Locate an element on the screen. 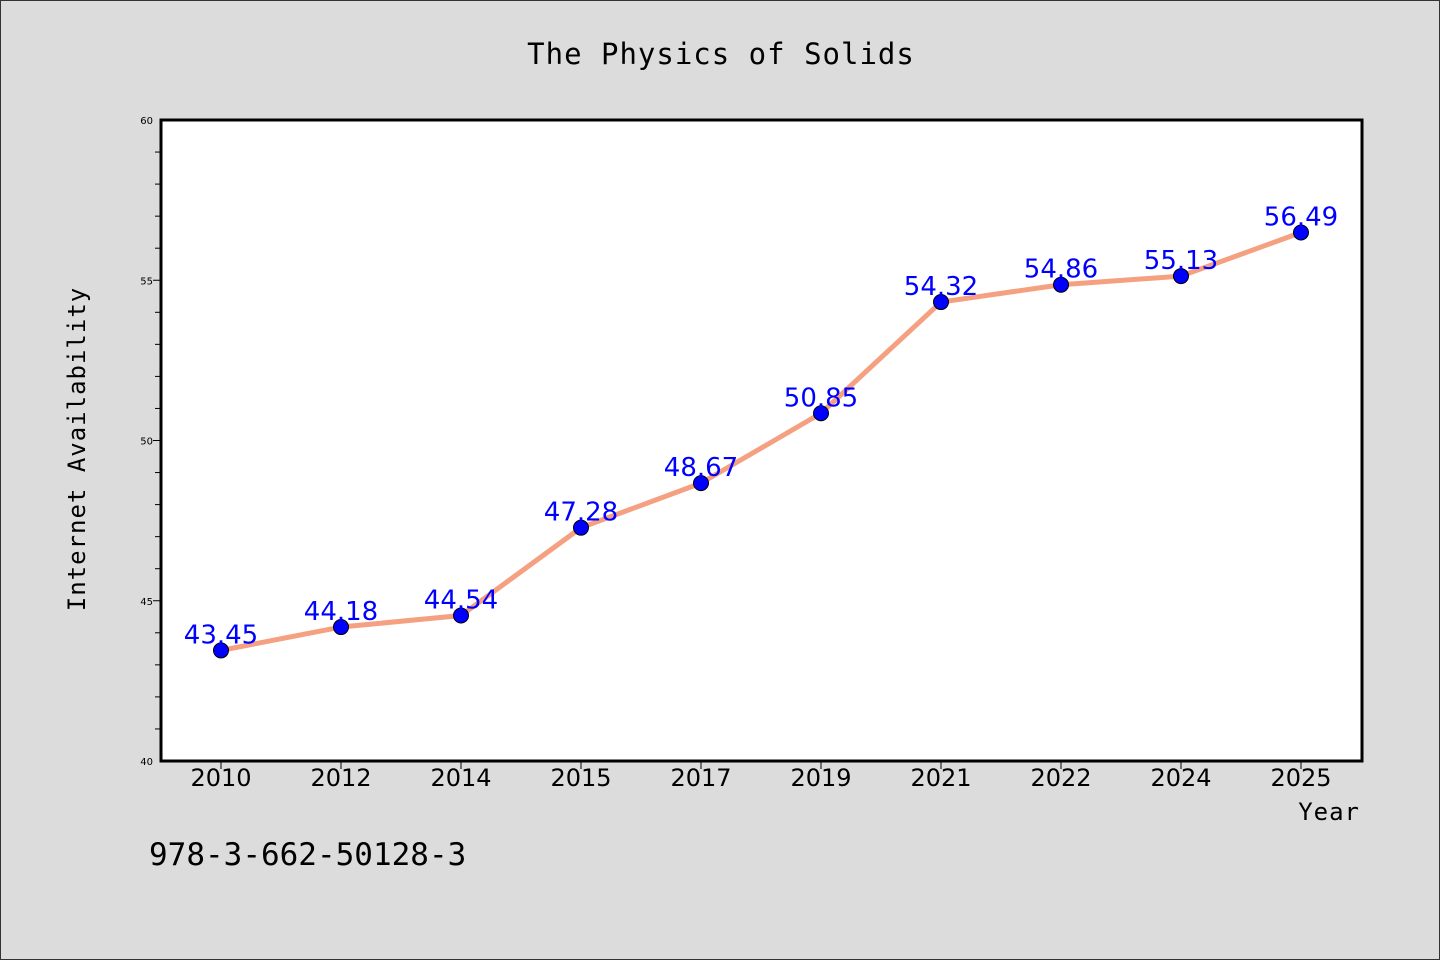 Image resolution: width=1440 pixels, height=960 pixels. x-tick-label: 2024 is located at coordinates (1180, 778).